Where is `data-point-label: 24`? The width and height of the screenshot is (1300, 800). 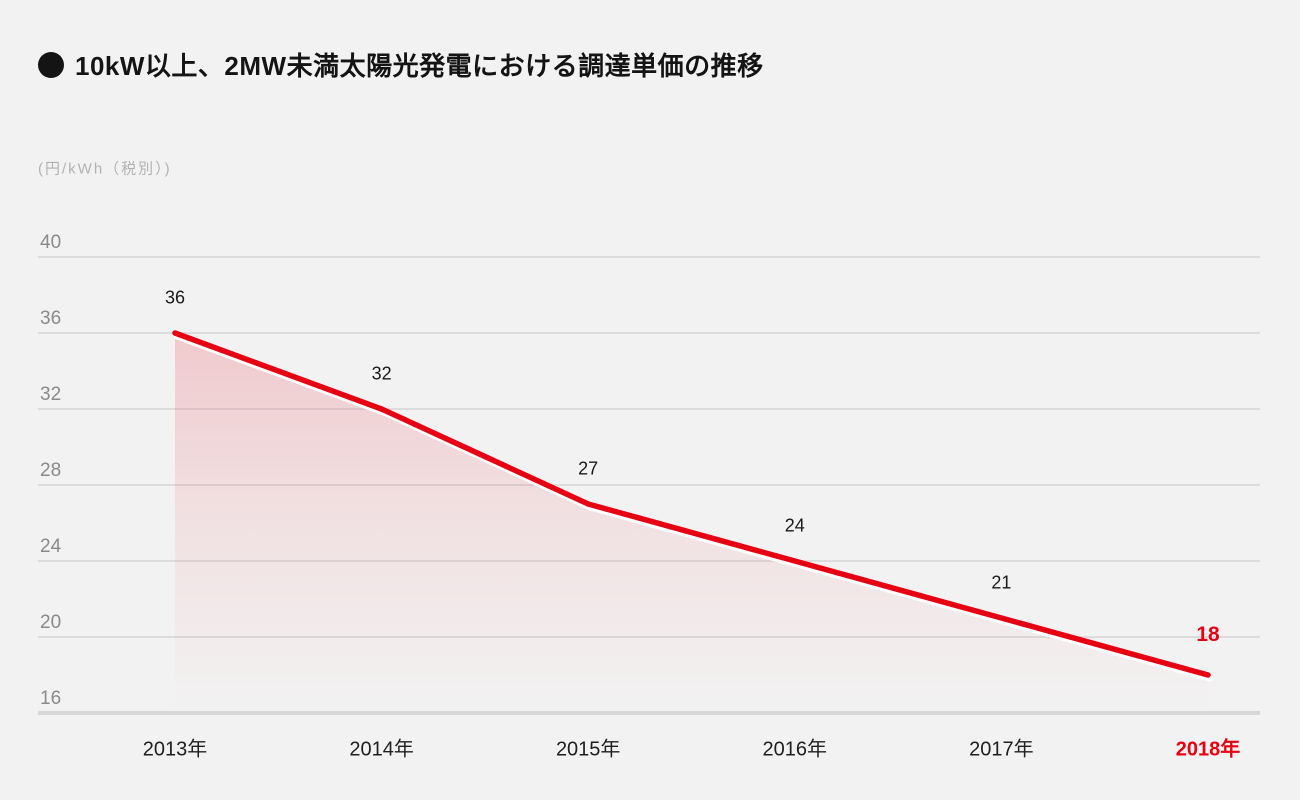 data-point-label: 24 is located at coordinates (794, 525).